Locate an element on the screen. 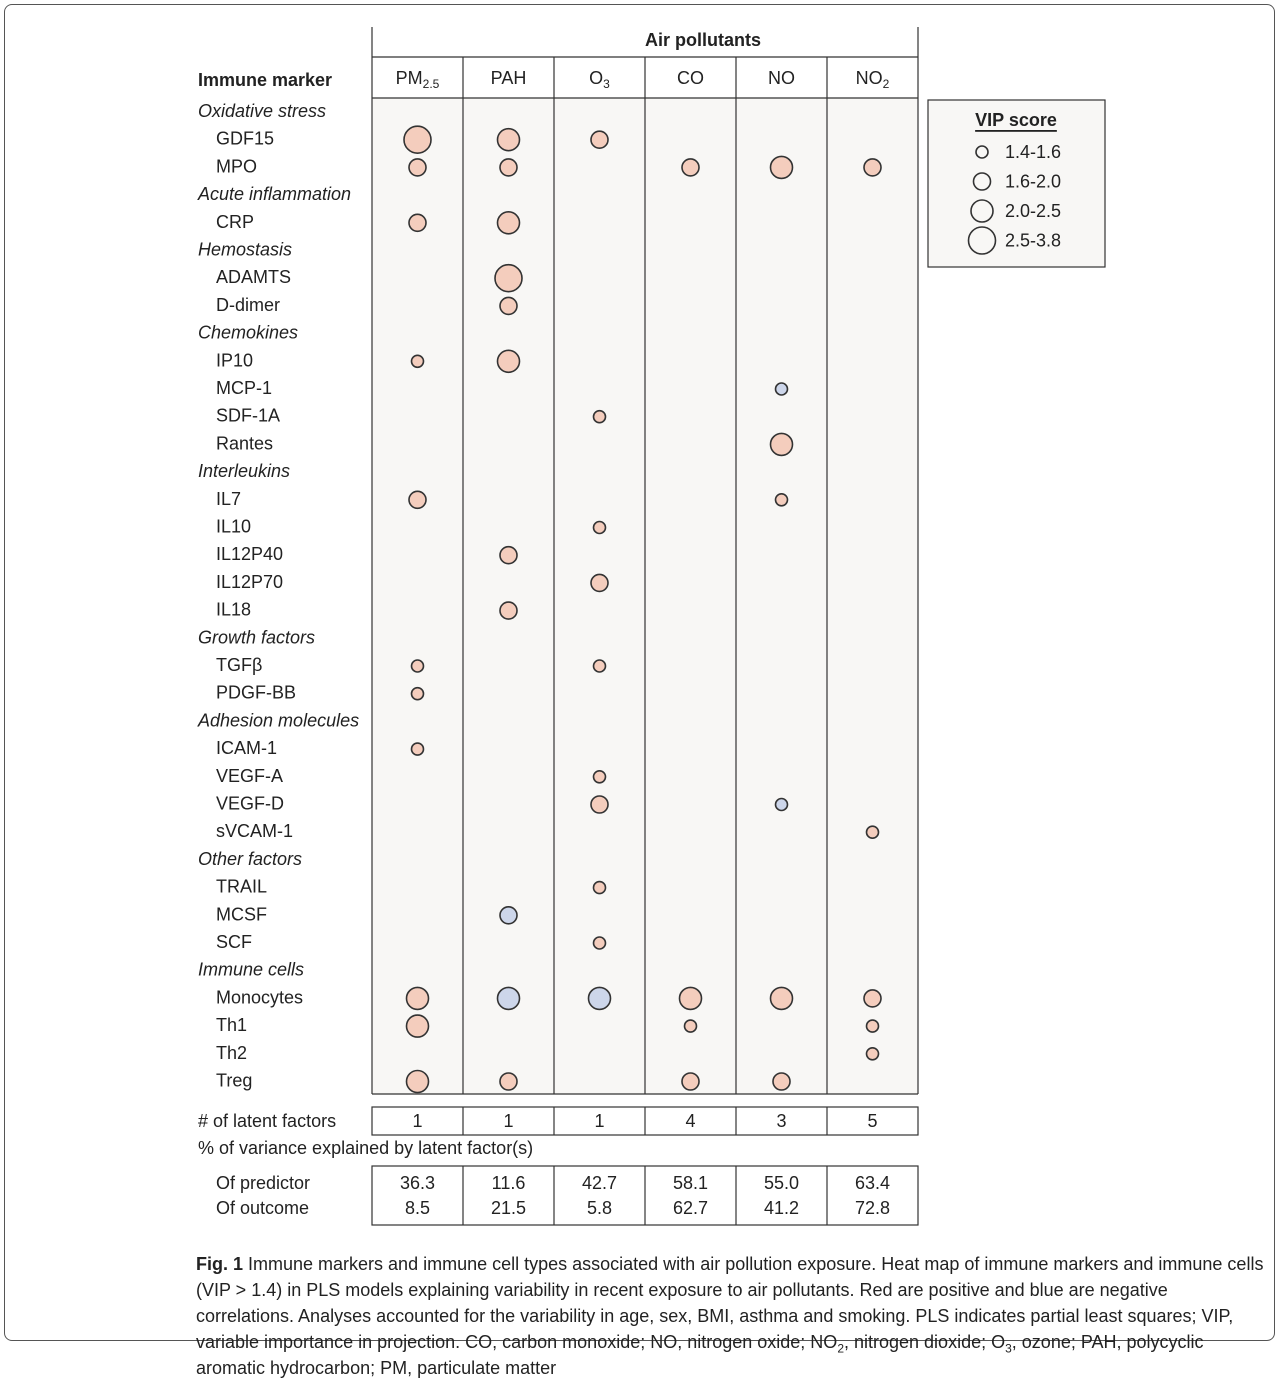 Image resolution: width=1281 pixels, height=1381 pixels. outcome-value: 5.8 is located at coordinates (599, 1208).